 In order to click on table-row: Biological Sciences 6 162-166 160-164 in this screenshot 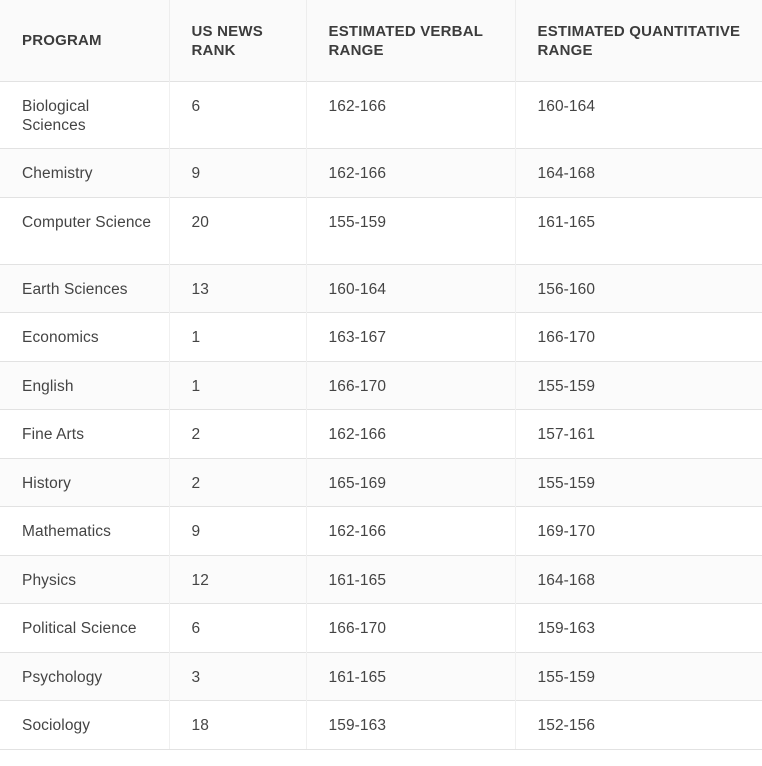, I will do `click(381, 115)`.